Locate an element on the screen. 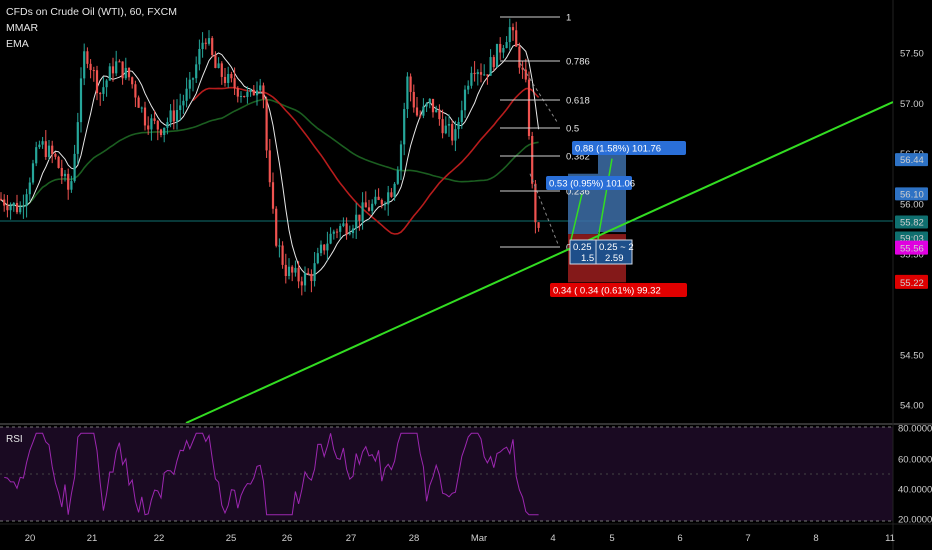  position-target-2-label-bg is located at coordinates (589, 183).